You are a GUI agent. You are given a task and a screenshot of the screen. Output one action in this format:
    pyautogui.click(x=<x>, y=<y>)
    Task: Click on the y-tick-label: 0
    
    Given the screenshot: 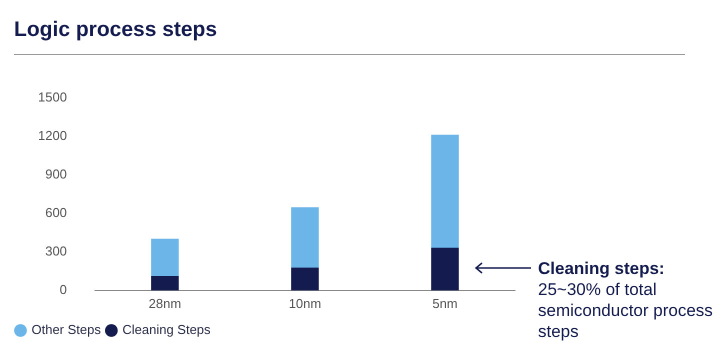 What is the action you would take?
    pyautogui.click(x=63, y=289)
    